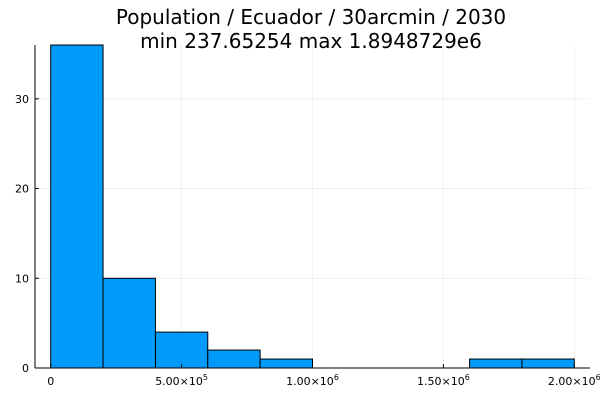 The image size is (600, 400). Describe the element at coordinates (22, 189) in the screenshot. I see `y-tick-label-2: 20` at that location.